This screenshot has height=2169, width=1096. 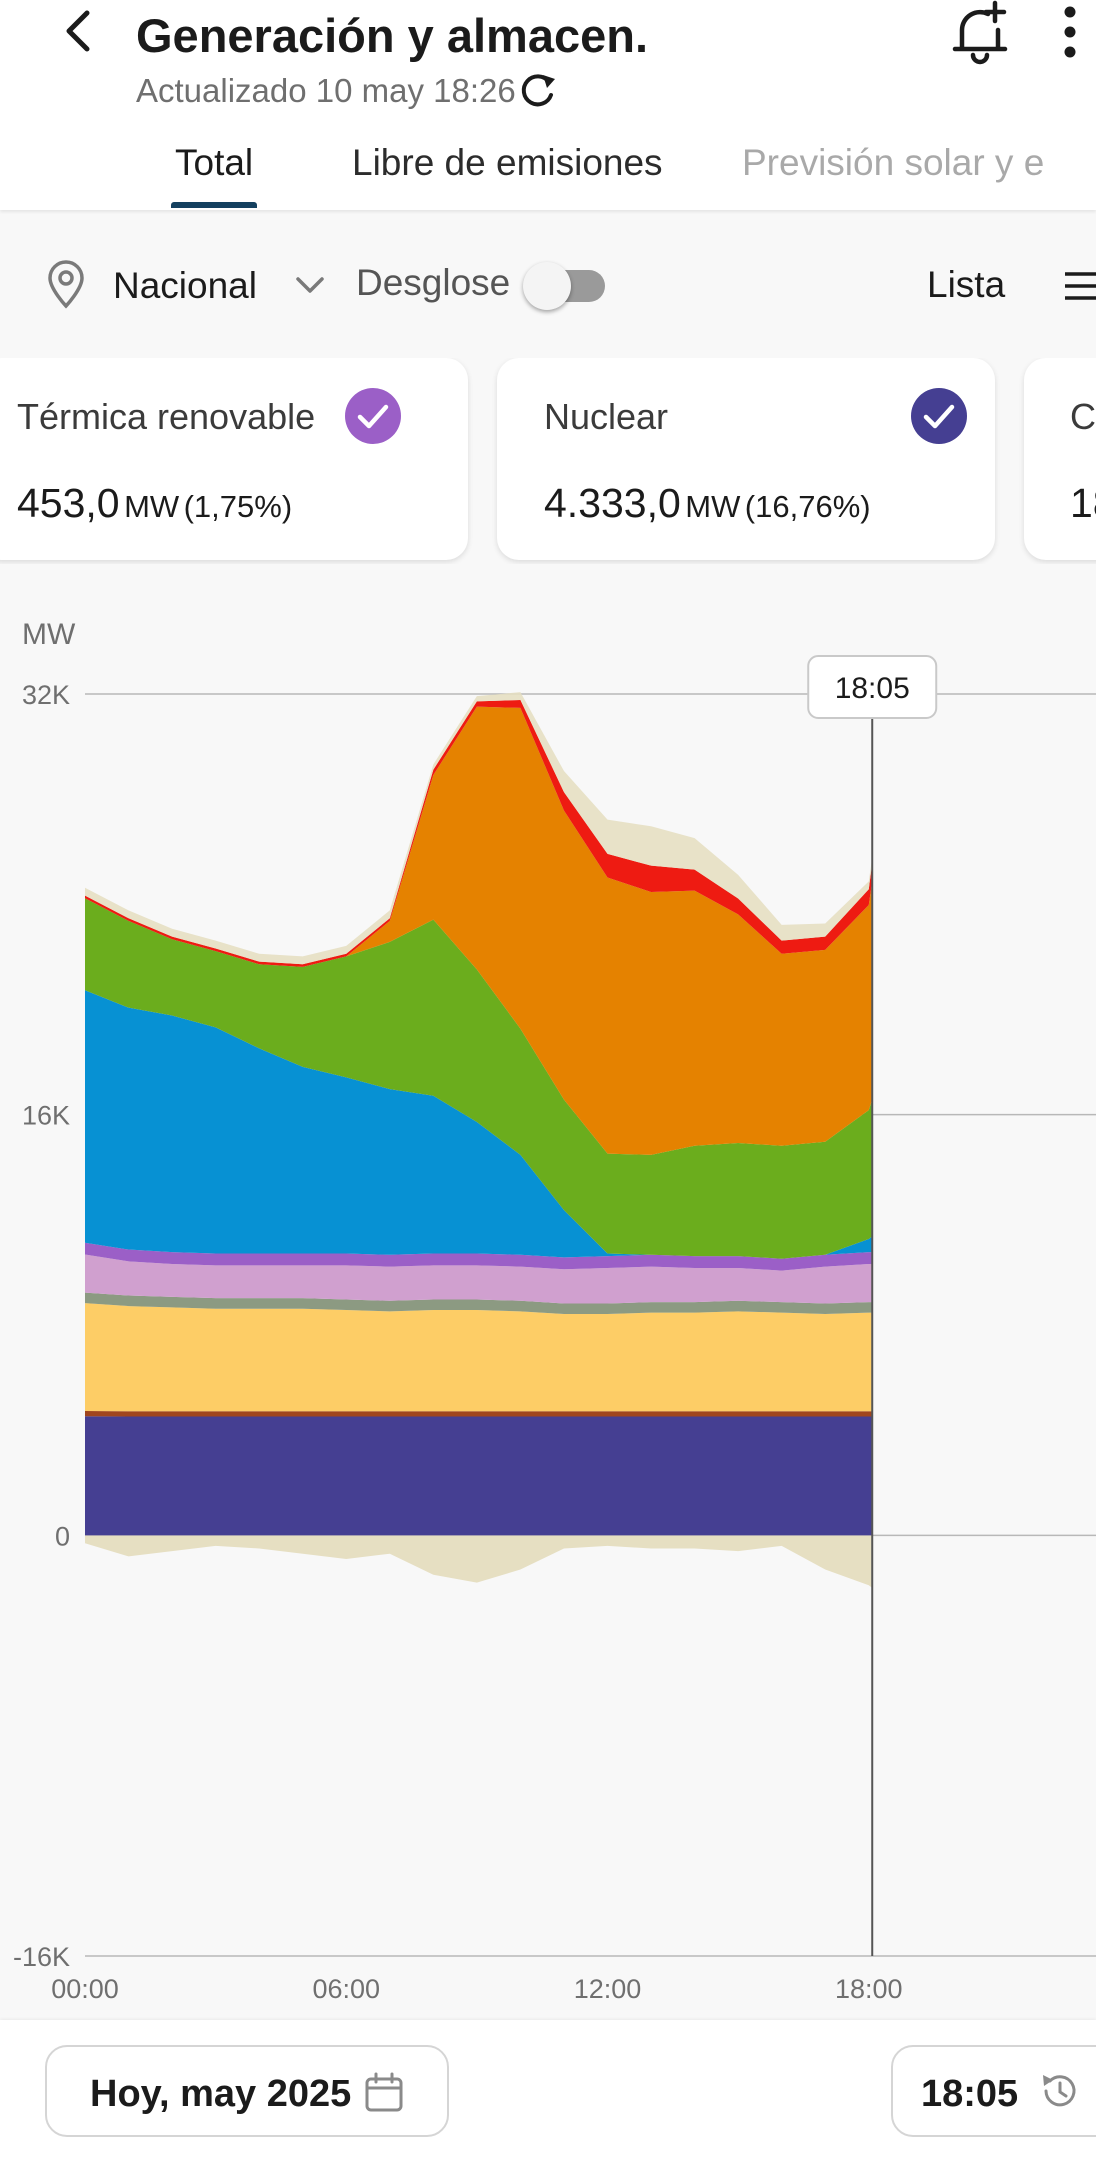 What do you see at coordinates (46, 695) in the screenshot?
I see `y-tick-label: 32K` at bounding box center [46, 695].